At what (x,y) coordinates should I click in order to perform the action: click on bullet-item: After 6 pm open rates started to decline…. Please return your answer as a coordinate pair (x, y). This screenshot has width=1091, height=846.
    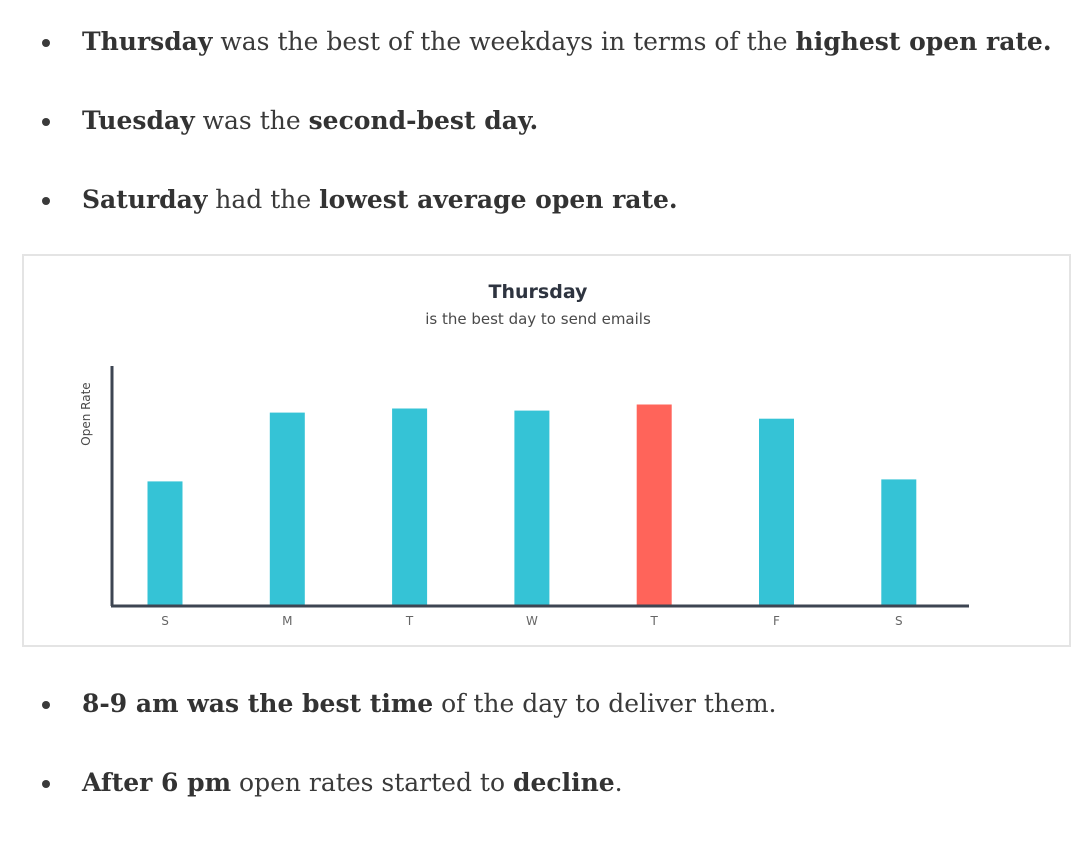
    Looking at the image, I should click on (545, 783).